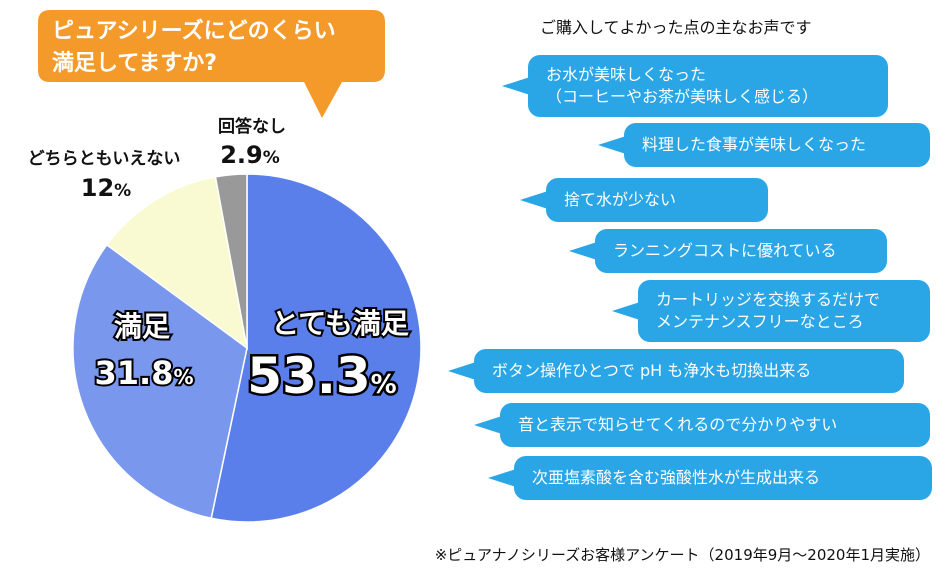  What do you see at coordinates (194, 31) in the screenshot?
I see `question-line-1: ピュアシリーズにどのくらい` at bounding box center [194, 31].